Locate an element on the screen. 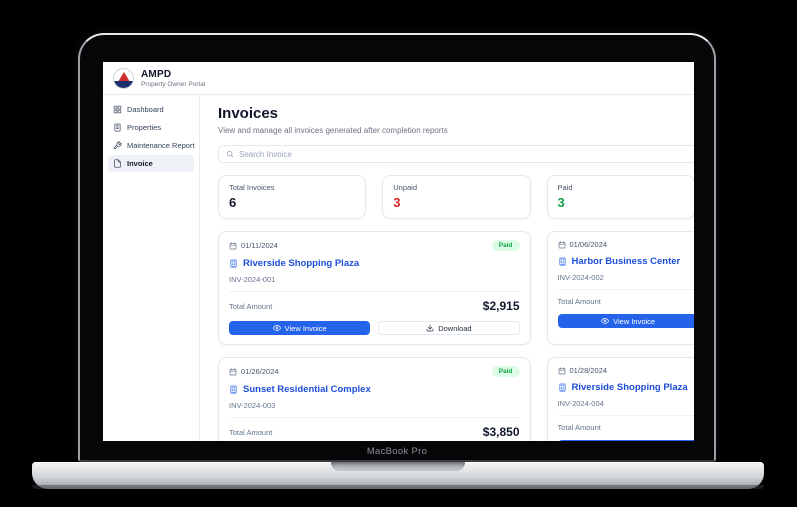 Image resolution: width=797 pixels, height=507 pixels. stat-card: Total Invoices 6 is located at coordinates (292, 197).